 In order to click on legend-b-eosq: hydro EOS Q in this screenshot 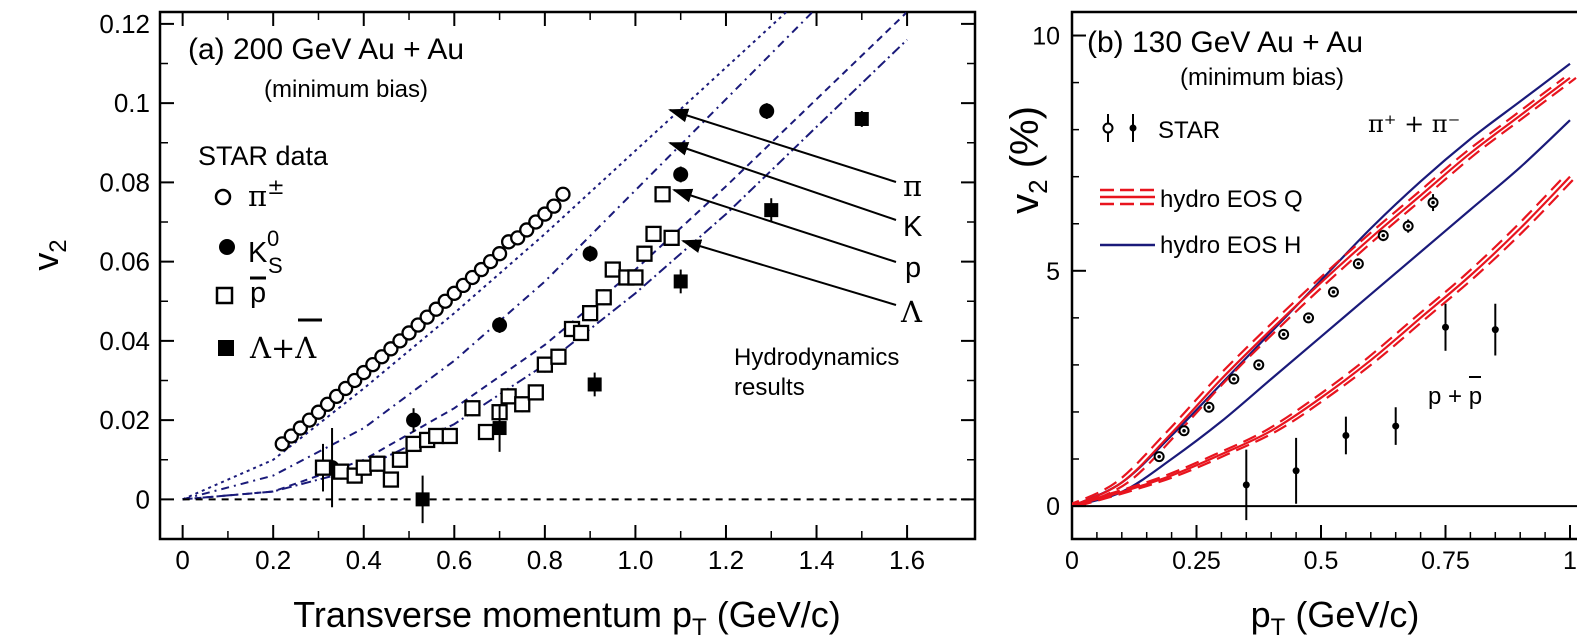, I will do `click(1201, 199)`.